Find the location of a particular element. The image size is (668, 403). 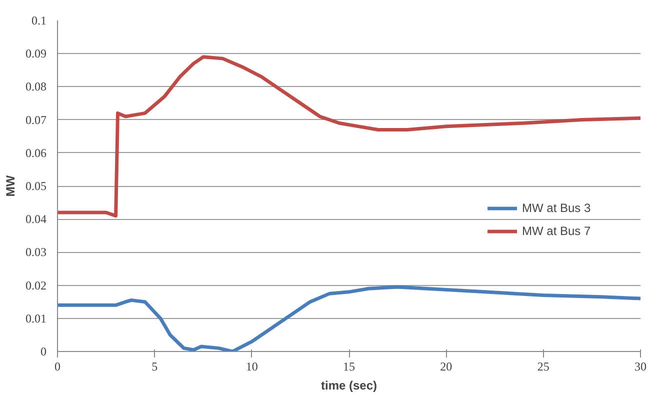

y-tick-label: 0.02 is located at coordinates (36, 285).